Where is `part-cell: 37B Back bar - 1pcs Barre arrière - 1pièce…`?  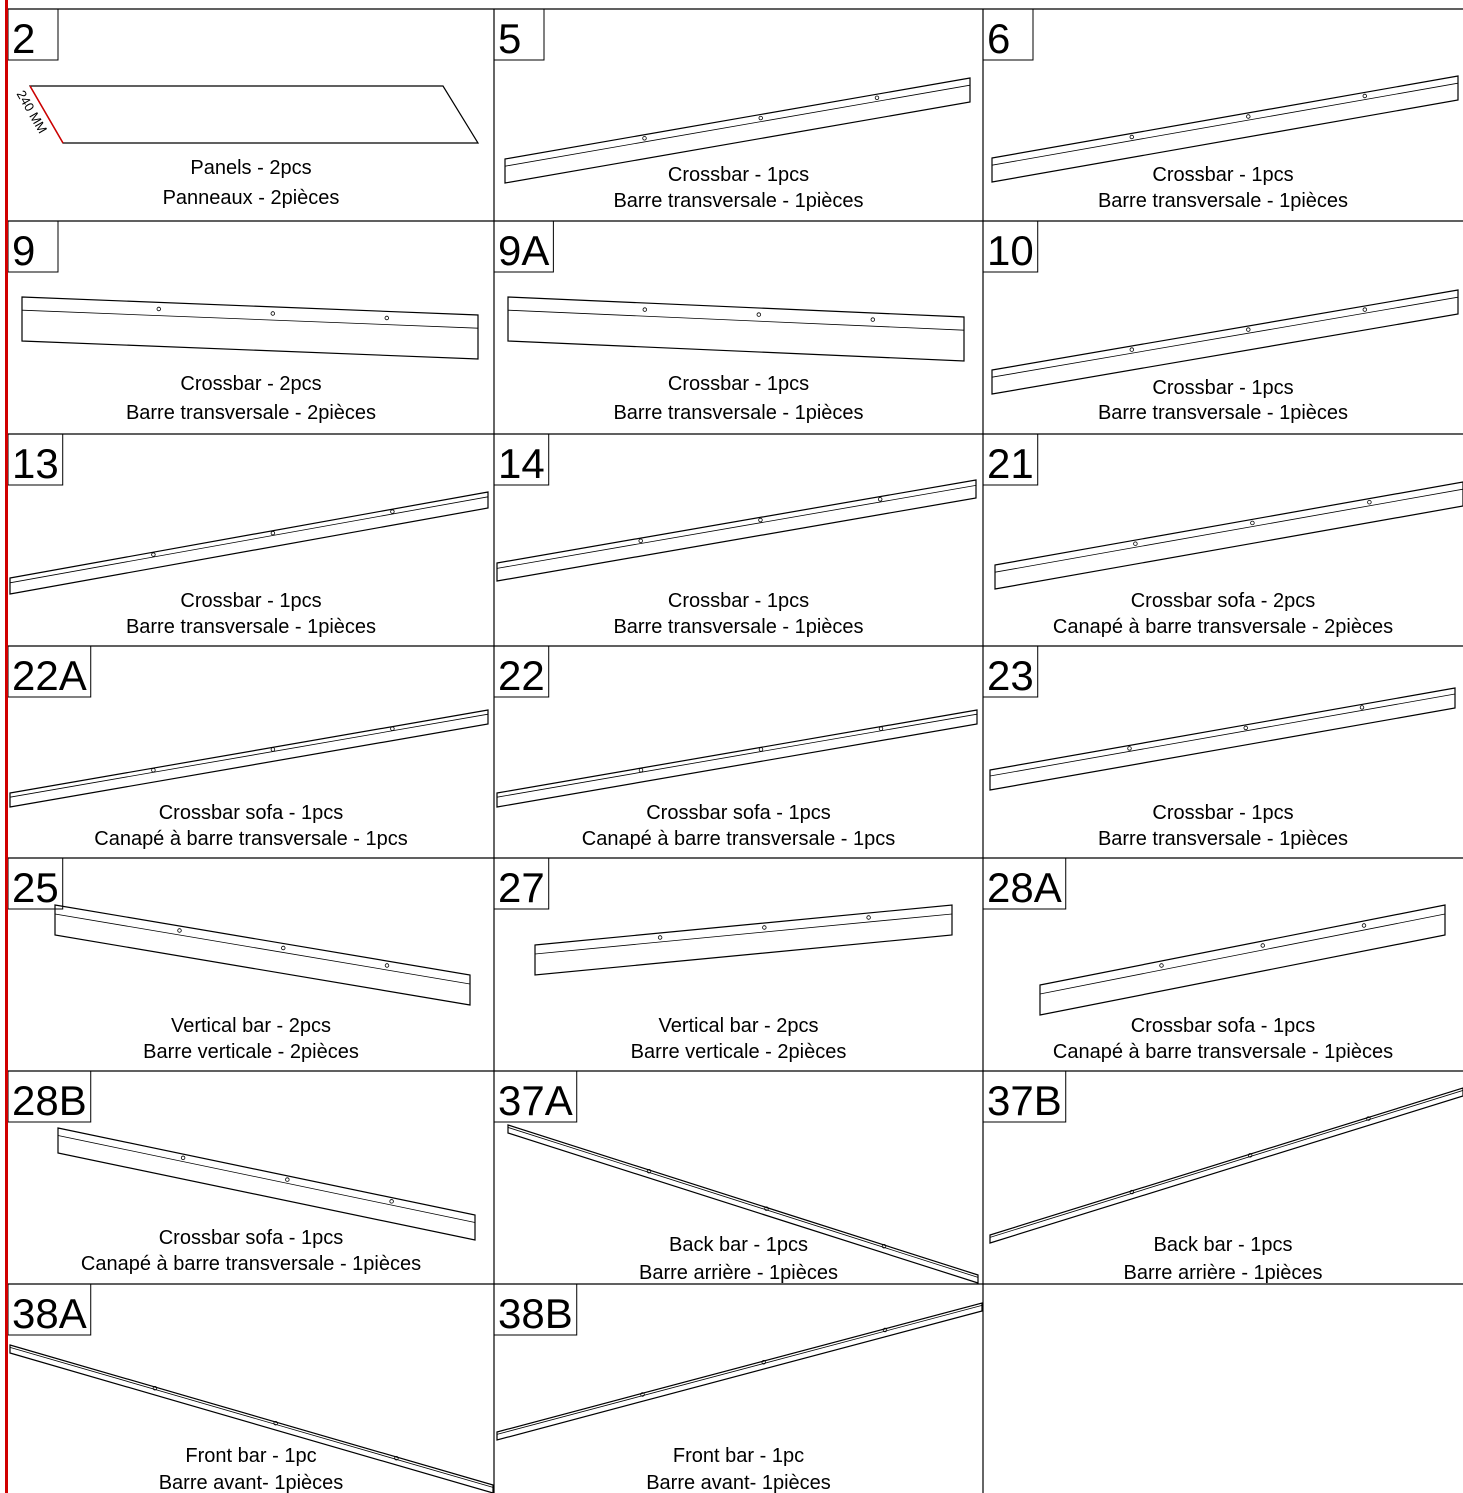 part-cell: 37B Back bar - 1pcs Barre arrière - 1pièce… is located at coordinates (1222, 1177).